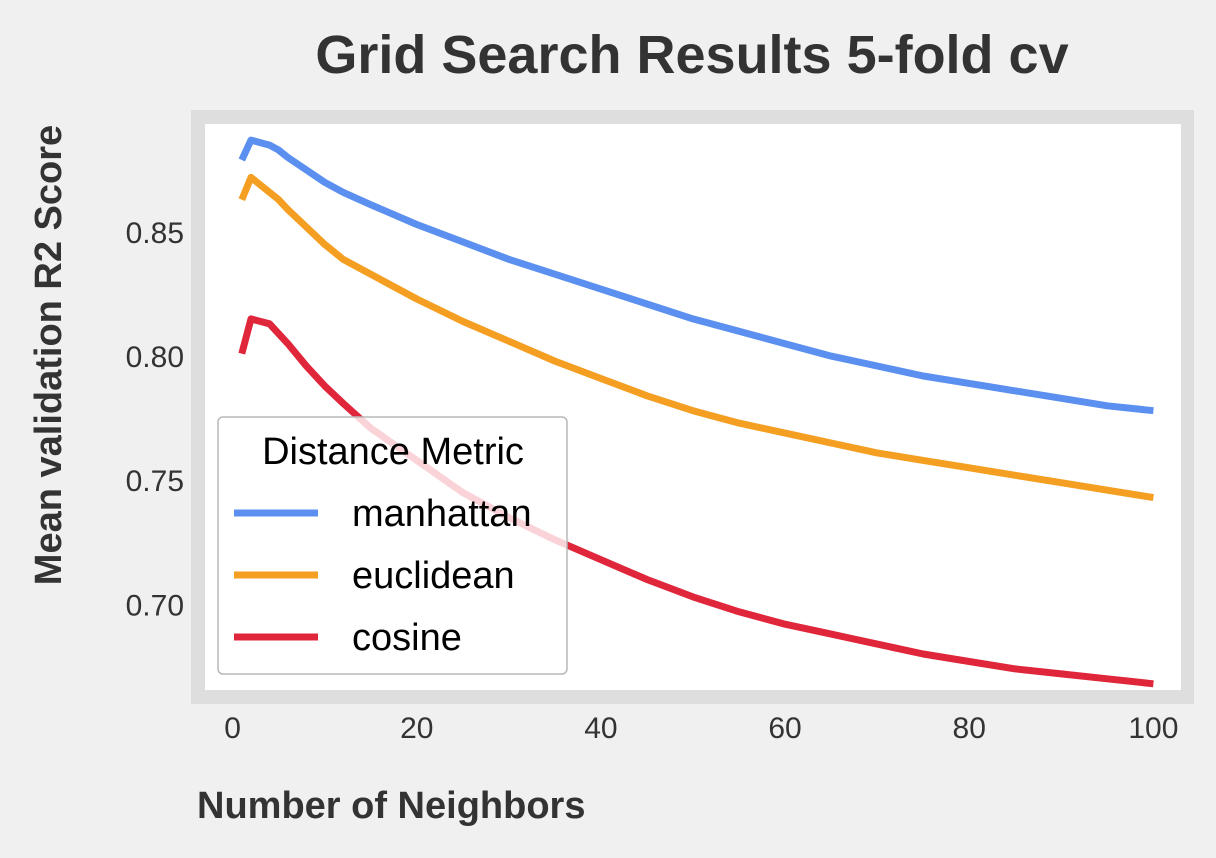 The height and width of the screenshot is (858, 1216). I want to click on x-tick-label: 0, so click(232, 728).